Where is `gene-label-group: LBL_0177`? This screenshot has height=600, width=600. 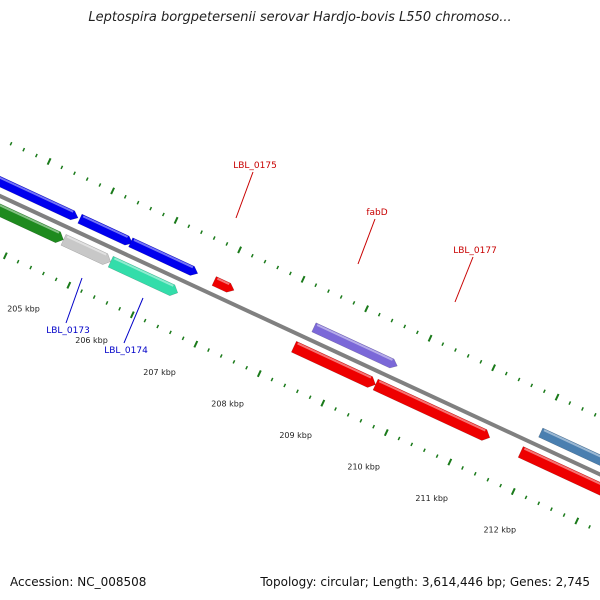 gene-label-group: LBL_0177 is located at coordinates (475, 274).